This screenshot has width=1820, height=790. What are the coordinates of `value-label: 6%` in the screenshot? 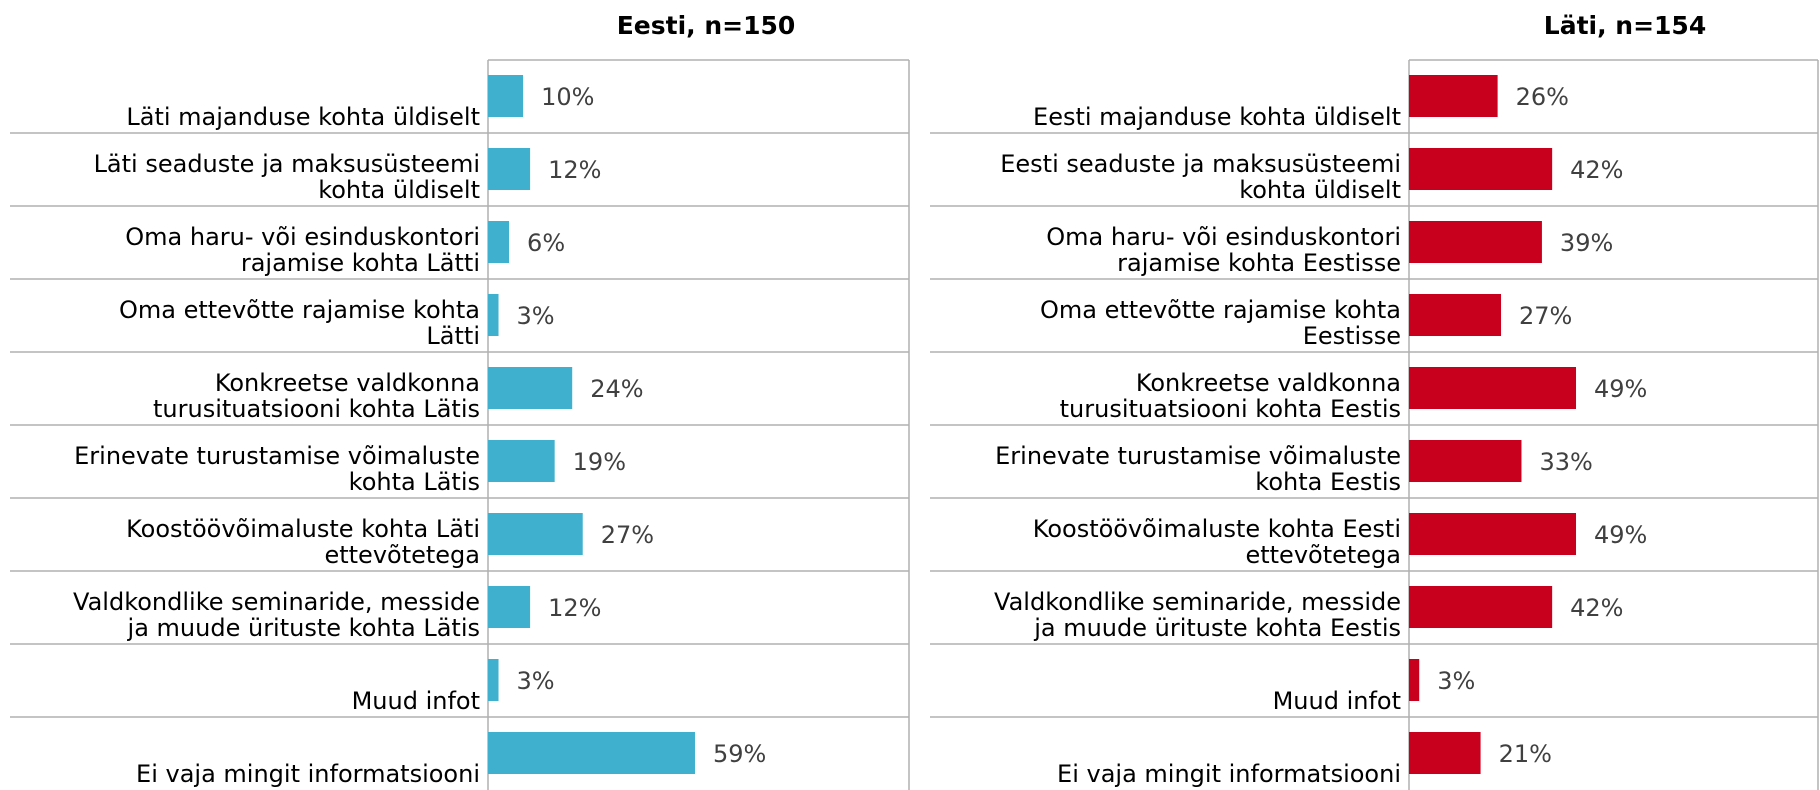 It's located at (546, 243).